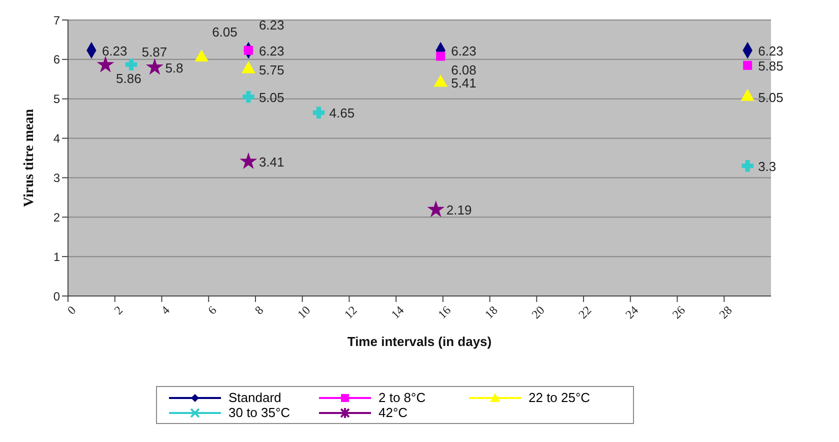  Describe the element at coordinates (771, 66) in the screenshot. I see `data-label: 5.85` at that location.